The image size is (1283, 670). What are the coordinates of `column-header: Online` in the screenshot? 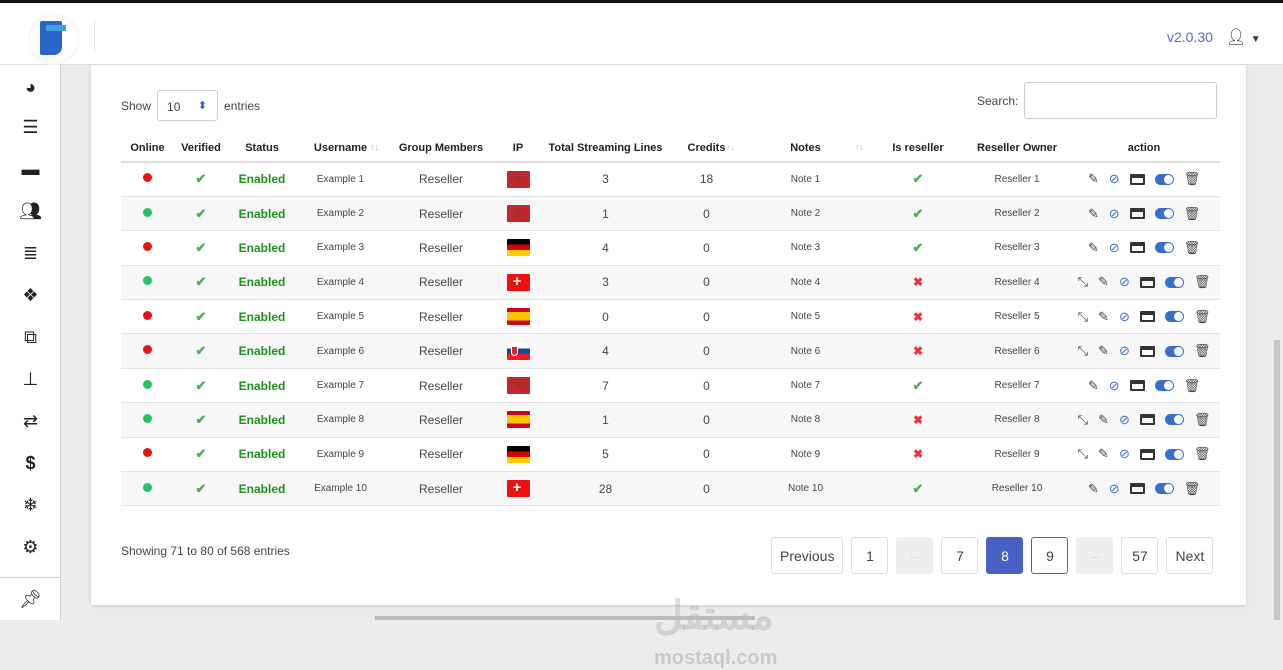 It's located at (147, 149).